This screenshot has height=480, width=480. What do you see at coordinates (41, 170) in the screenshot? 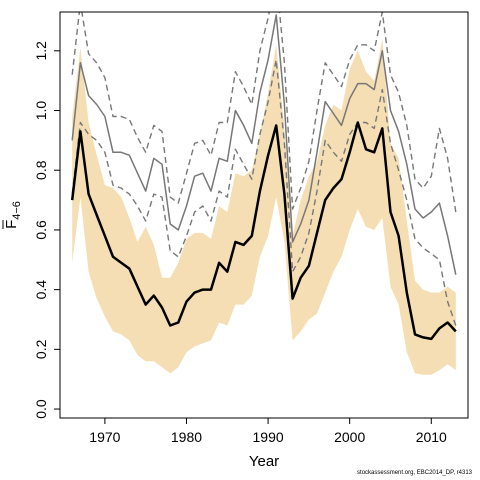
I see `y-tick-label: 0.8` at bounding box center [41, 170].